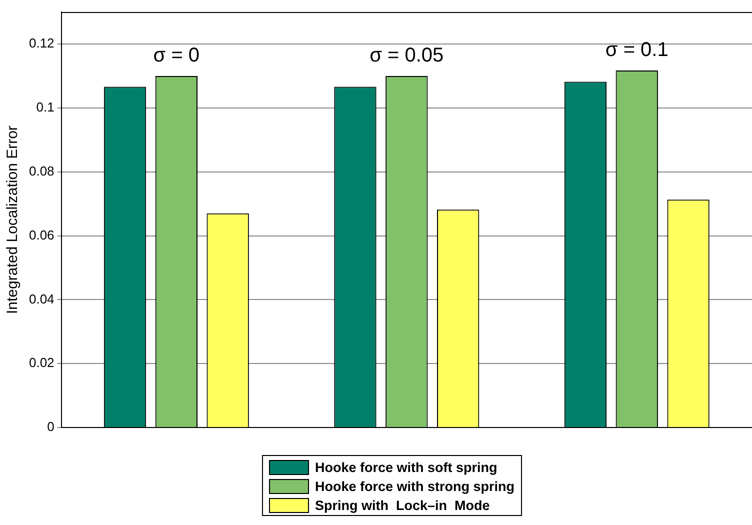  What do you see at coordinates (402, 505) in the screenshot?
I see `legend-label: Spring with Lock–in Mode` at bounding box center [402, 505].